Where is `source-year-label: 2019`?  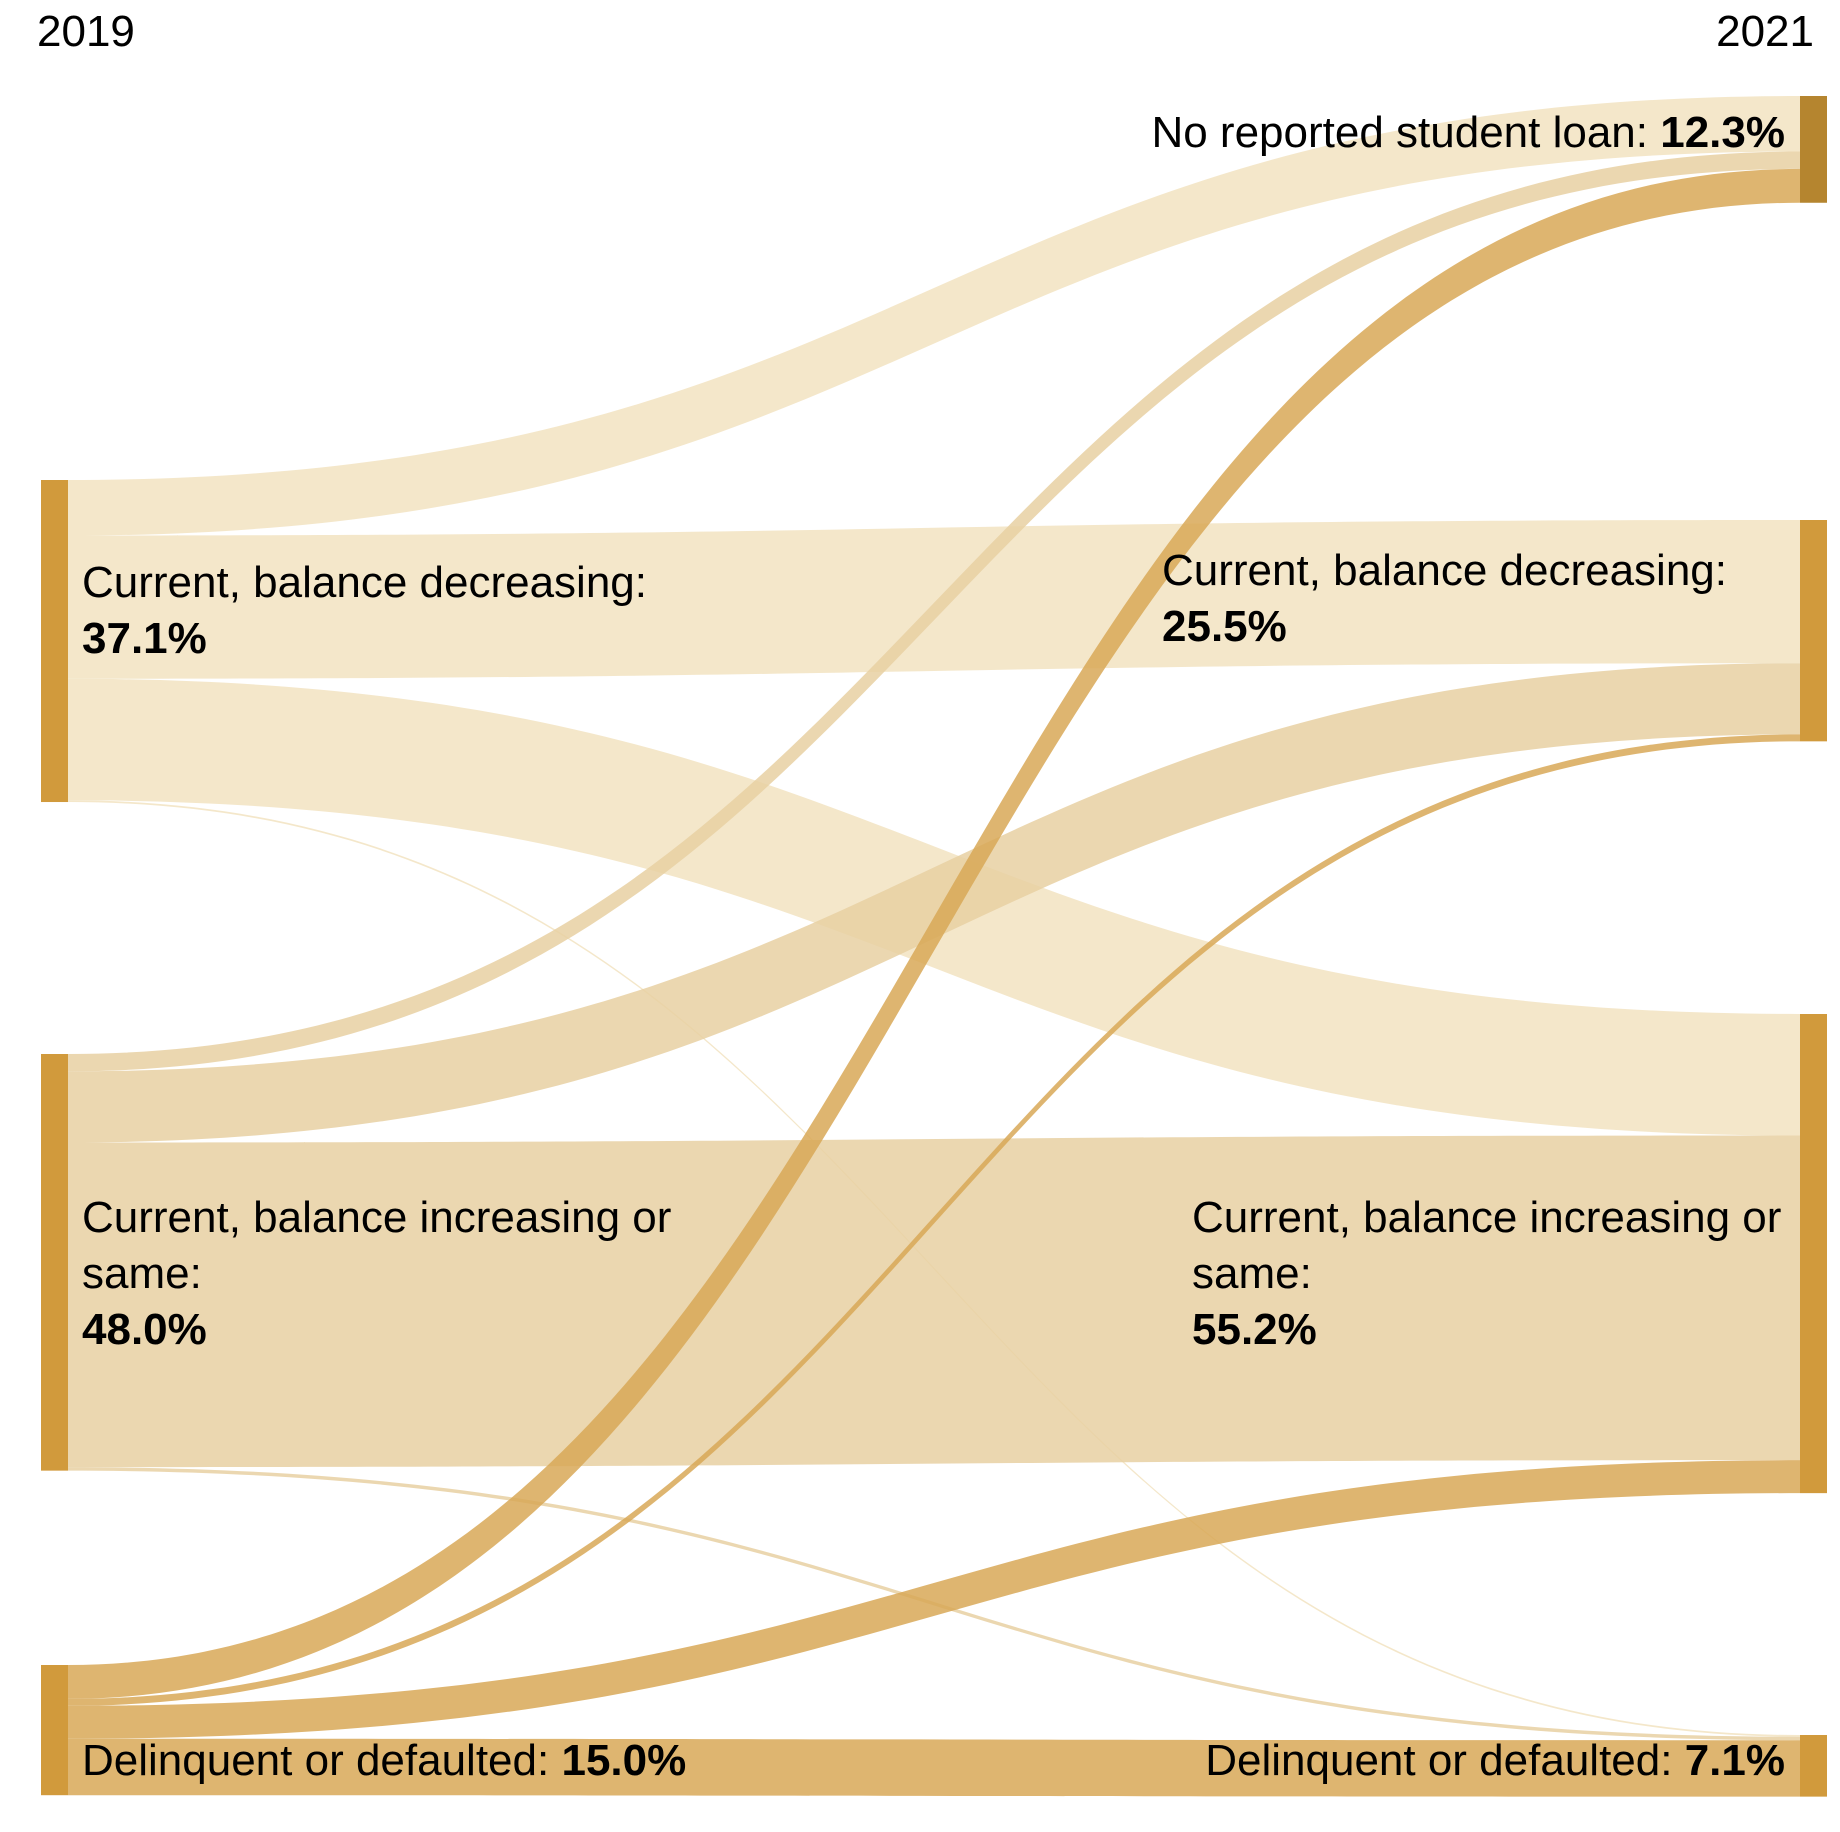
source-year-label: 2019 is located at coordinates (86, 31).